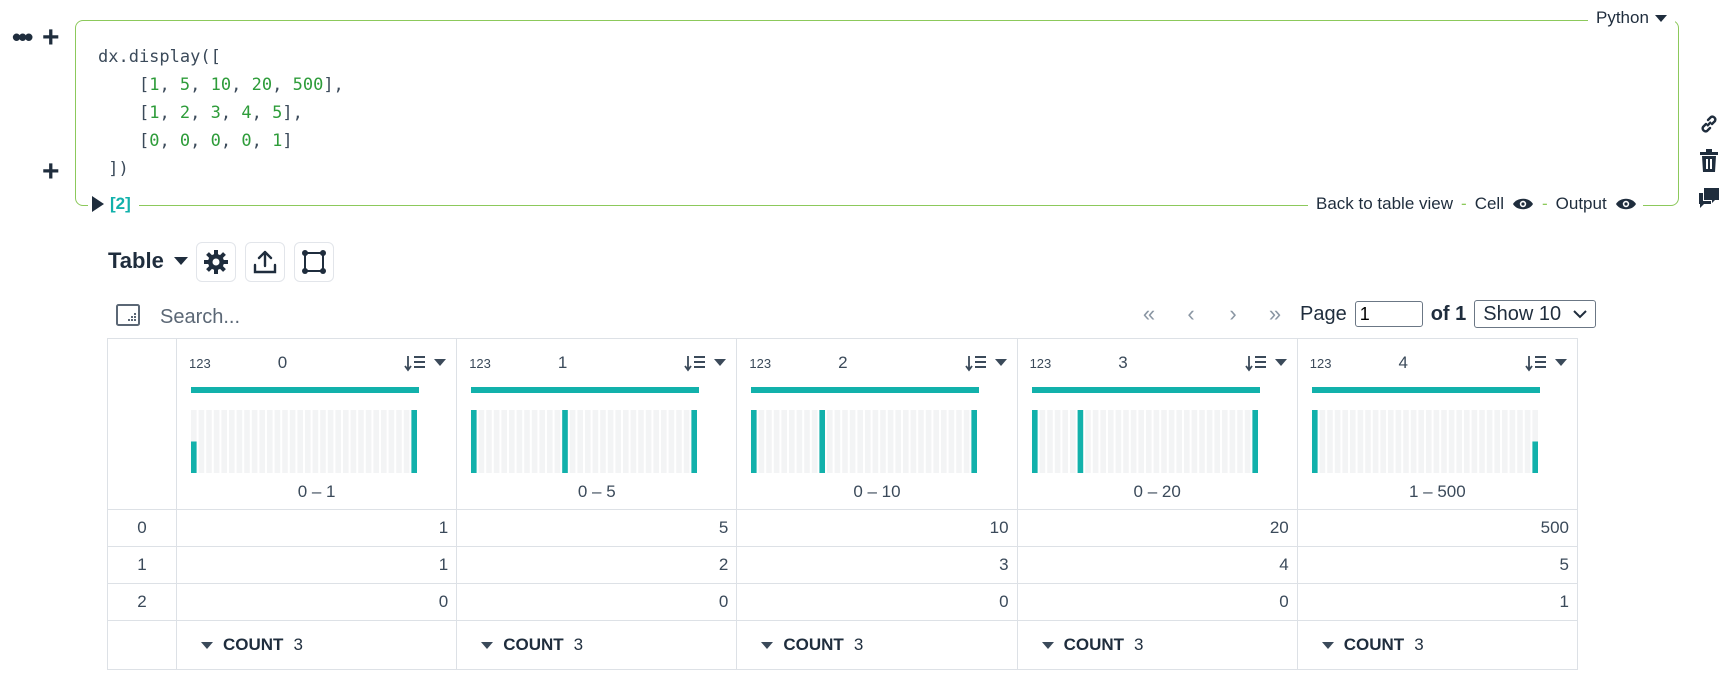 The width and height of the screenshot is (1734, 686). What do you see at coordinates (1709, 124) in the screenshot?
I see `link-icon` at bounding box center [1709, 124].